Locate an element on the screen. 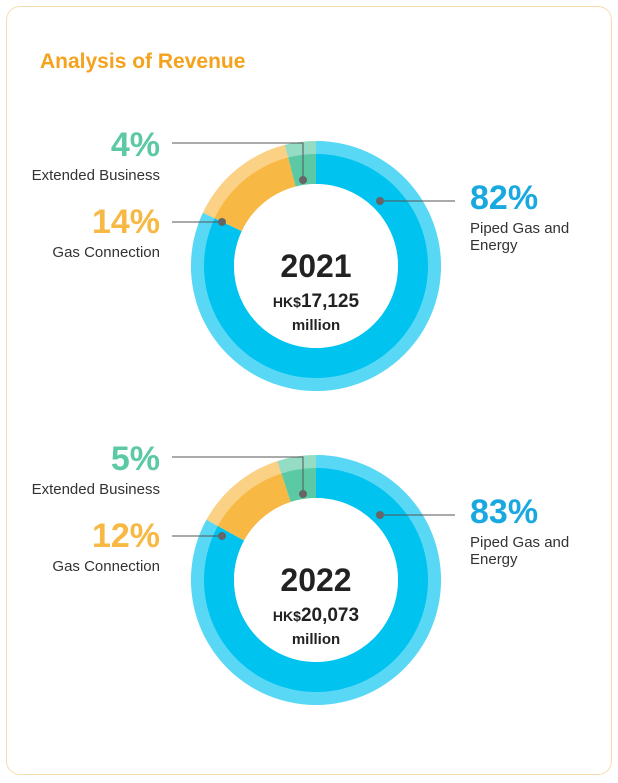 The image size is (618, 783). segment-label: 82% Piped Gas and Energy is located at coordinates (530, 216).